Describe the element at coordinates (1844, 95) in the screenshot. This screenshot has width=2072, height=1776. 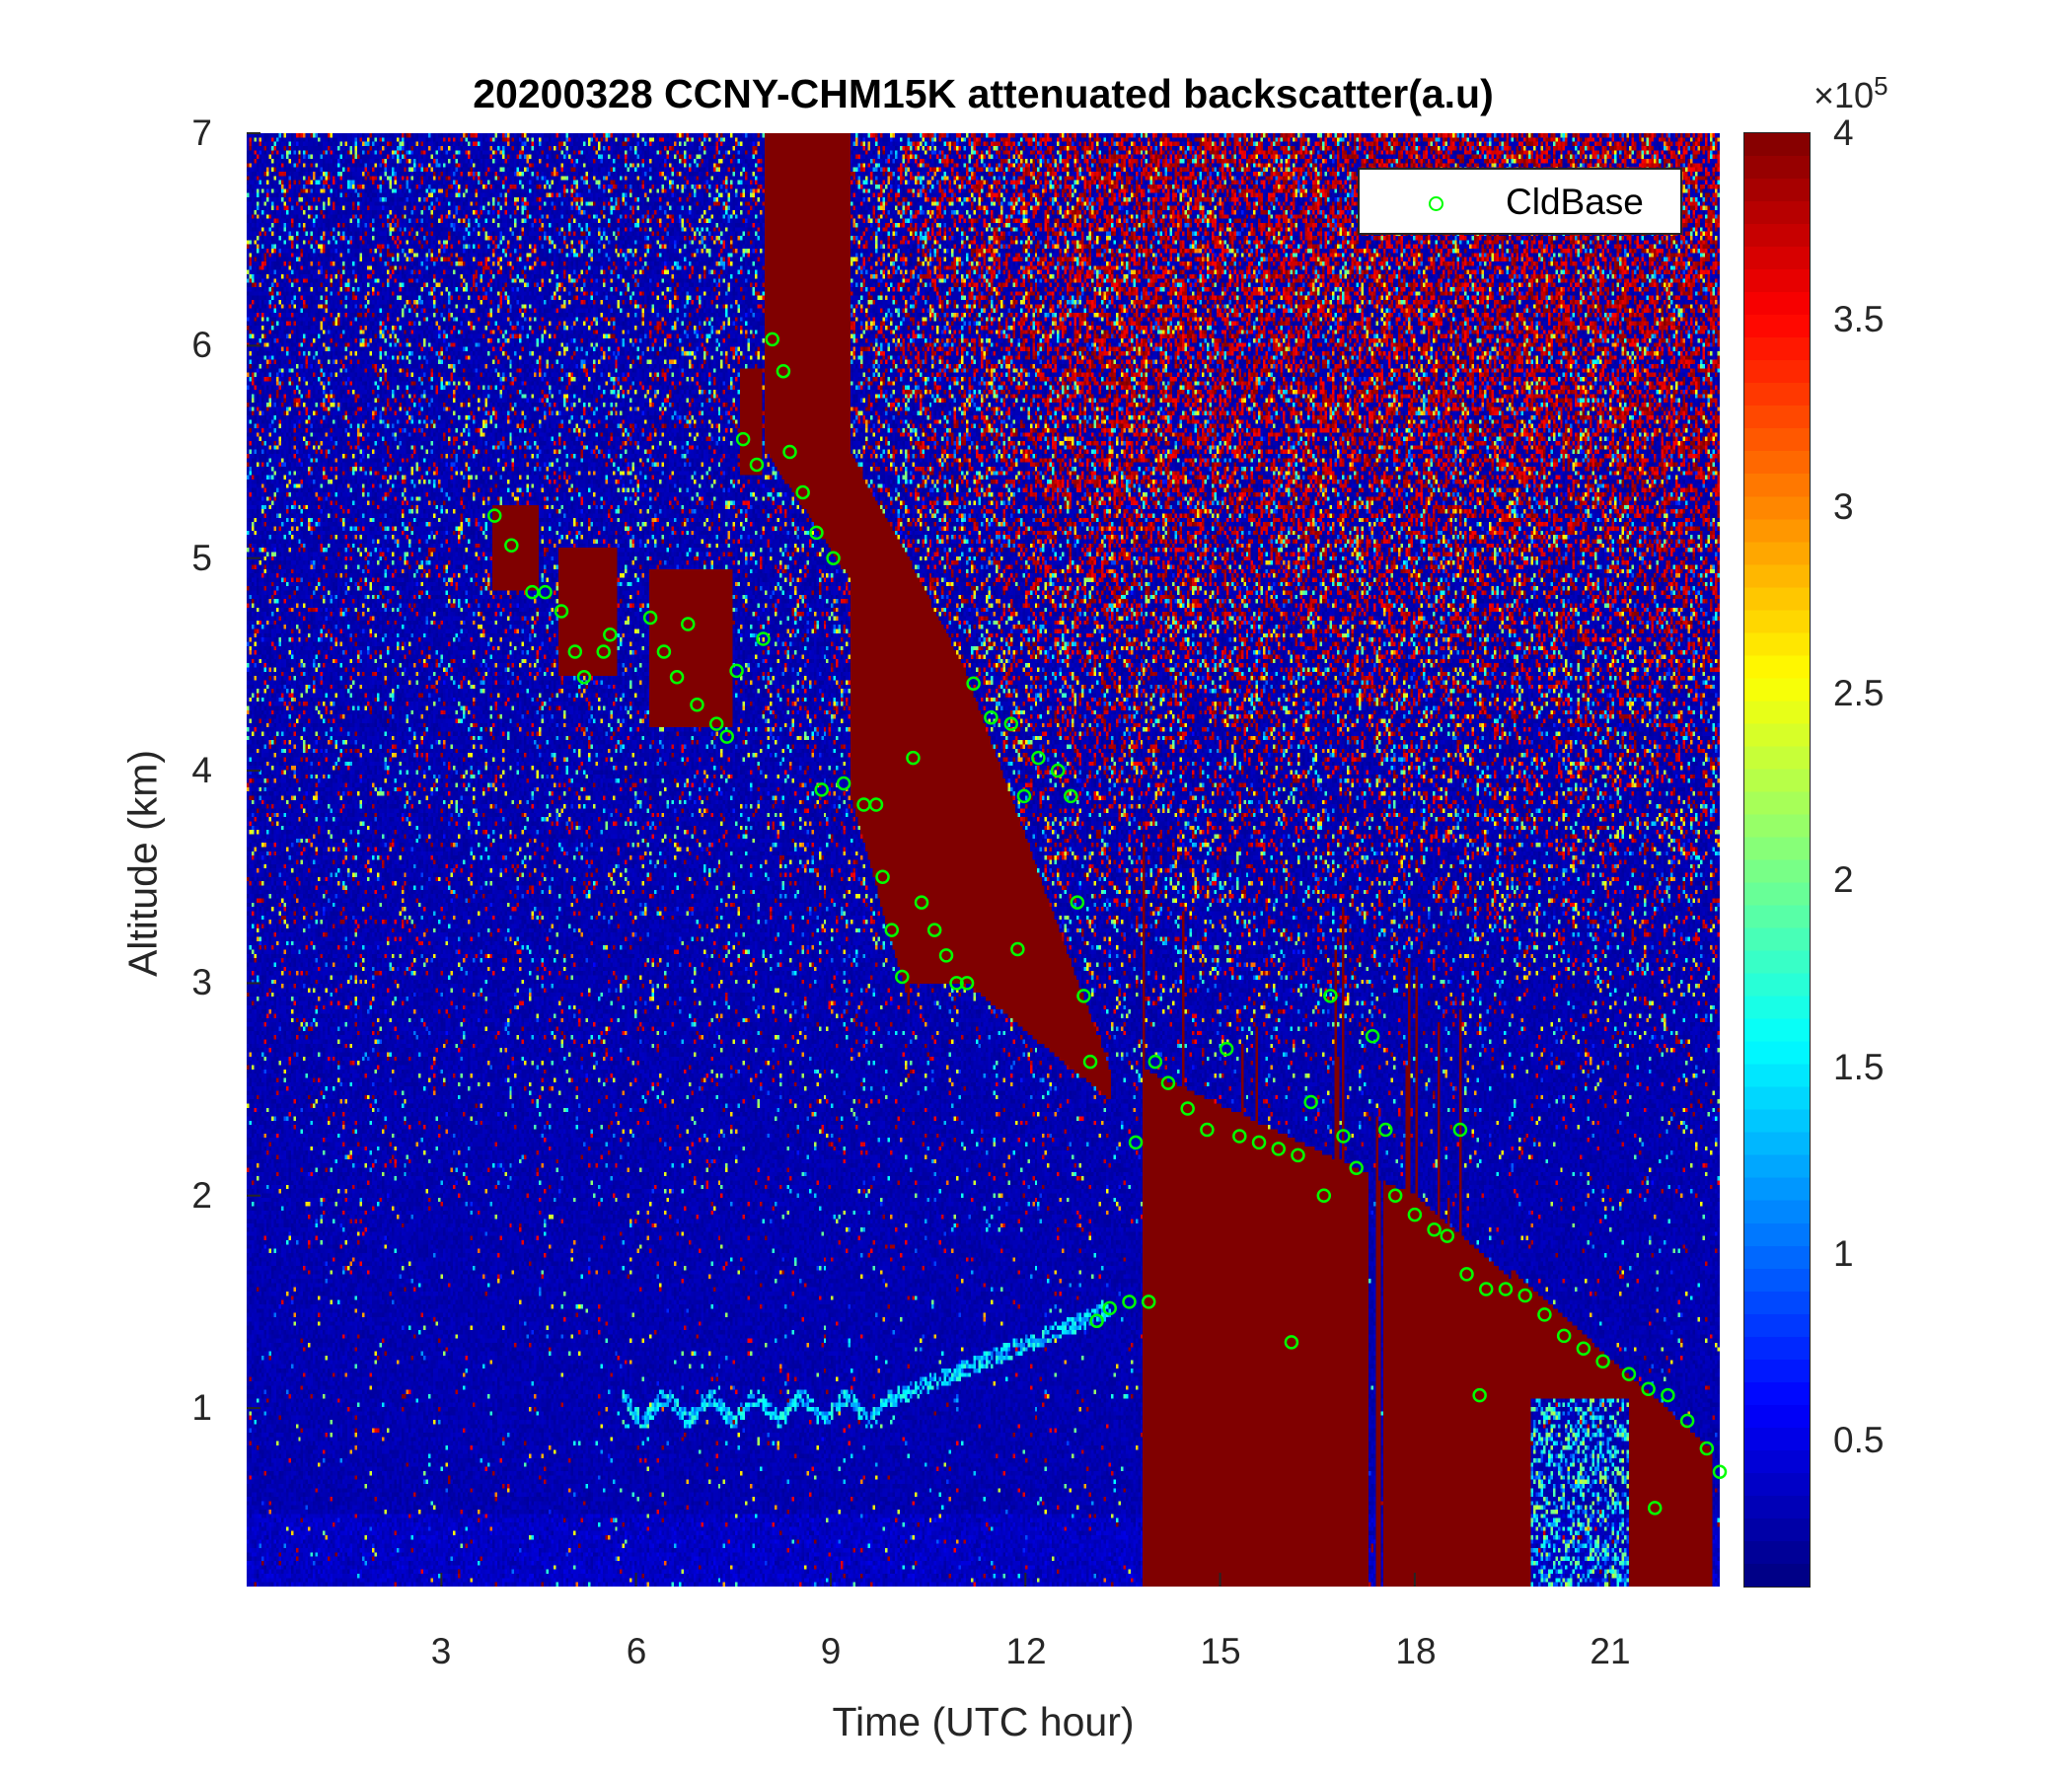
I see `colorbar-multiplier-base: ×10` at that location.